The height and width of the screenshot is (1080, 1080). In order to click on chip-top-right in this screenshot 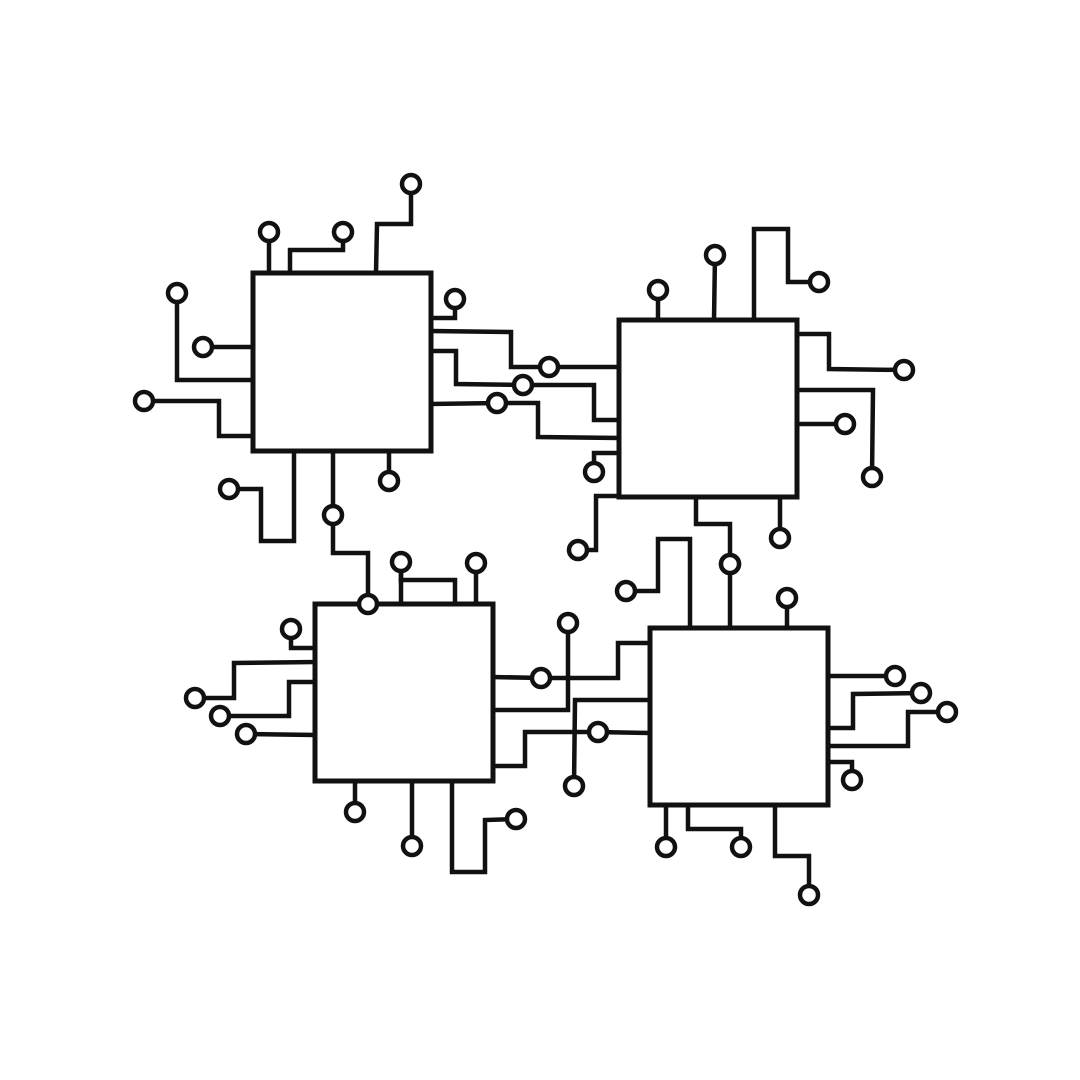, I will do `click(708, 408)`.